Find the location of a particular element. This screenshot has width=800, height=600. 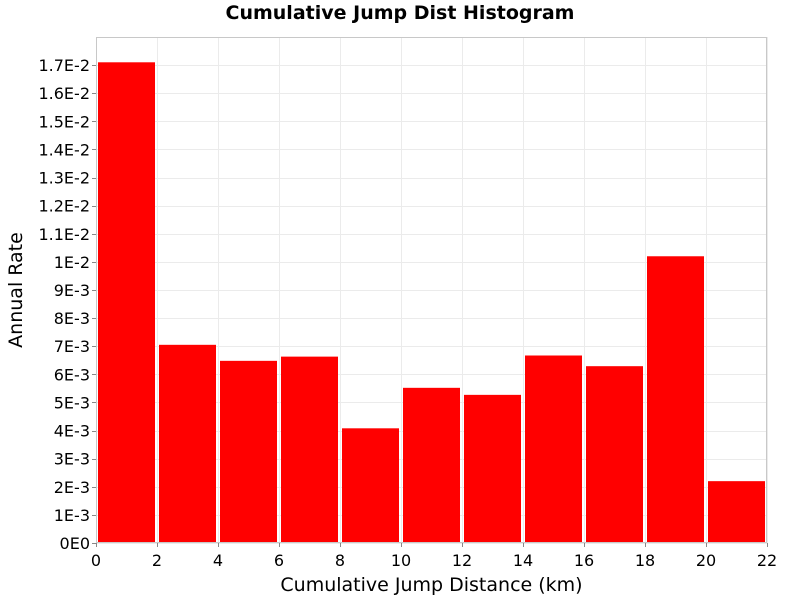

x-tick-label: 22 is located at coordinates (767, 560).